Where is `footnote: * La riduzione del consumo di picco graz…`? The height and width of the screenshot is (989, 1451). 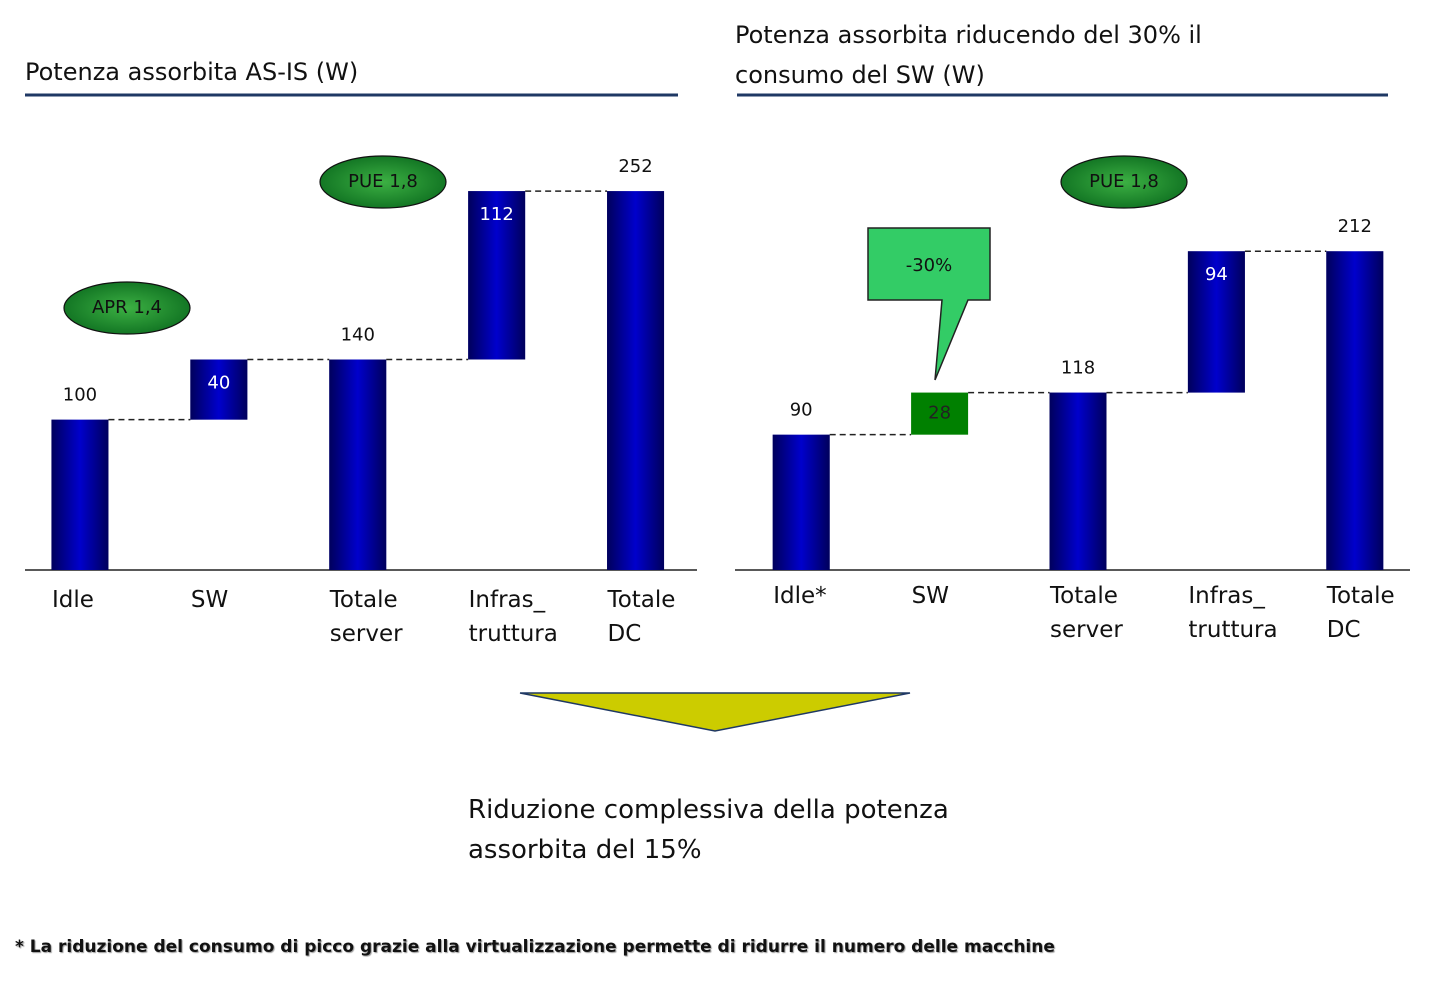 footnote: * La riduzione del consumo di picco graz… is located at coordinates (535, 947).